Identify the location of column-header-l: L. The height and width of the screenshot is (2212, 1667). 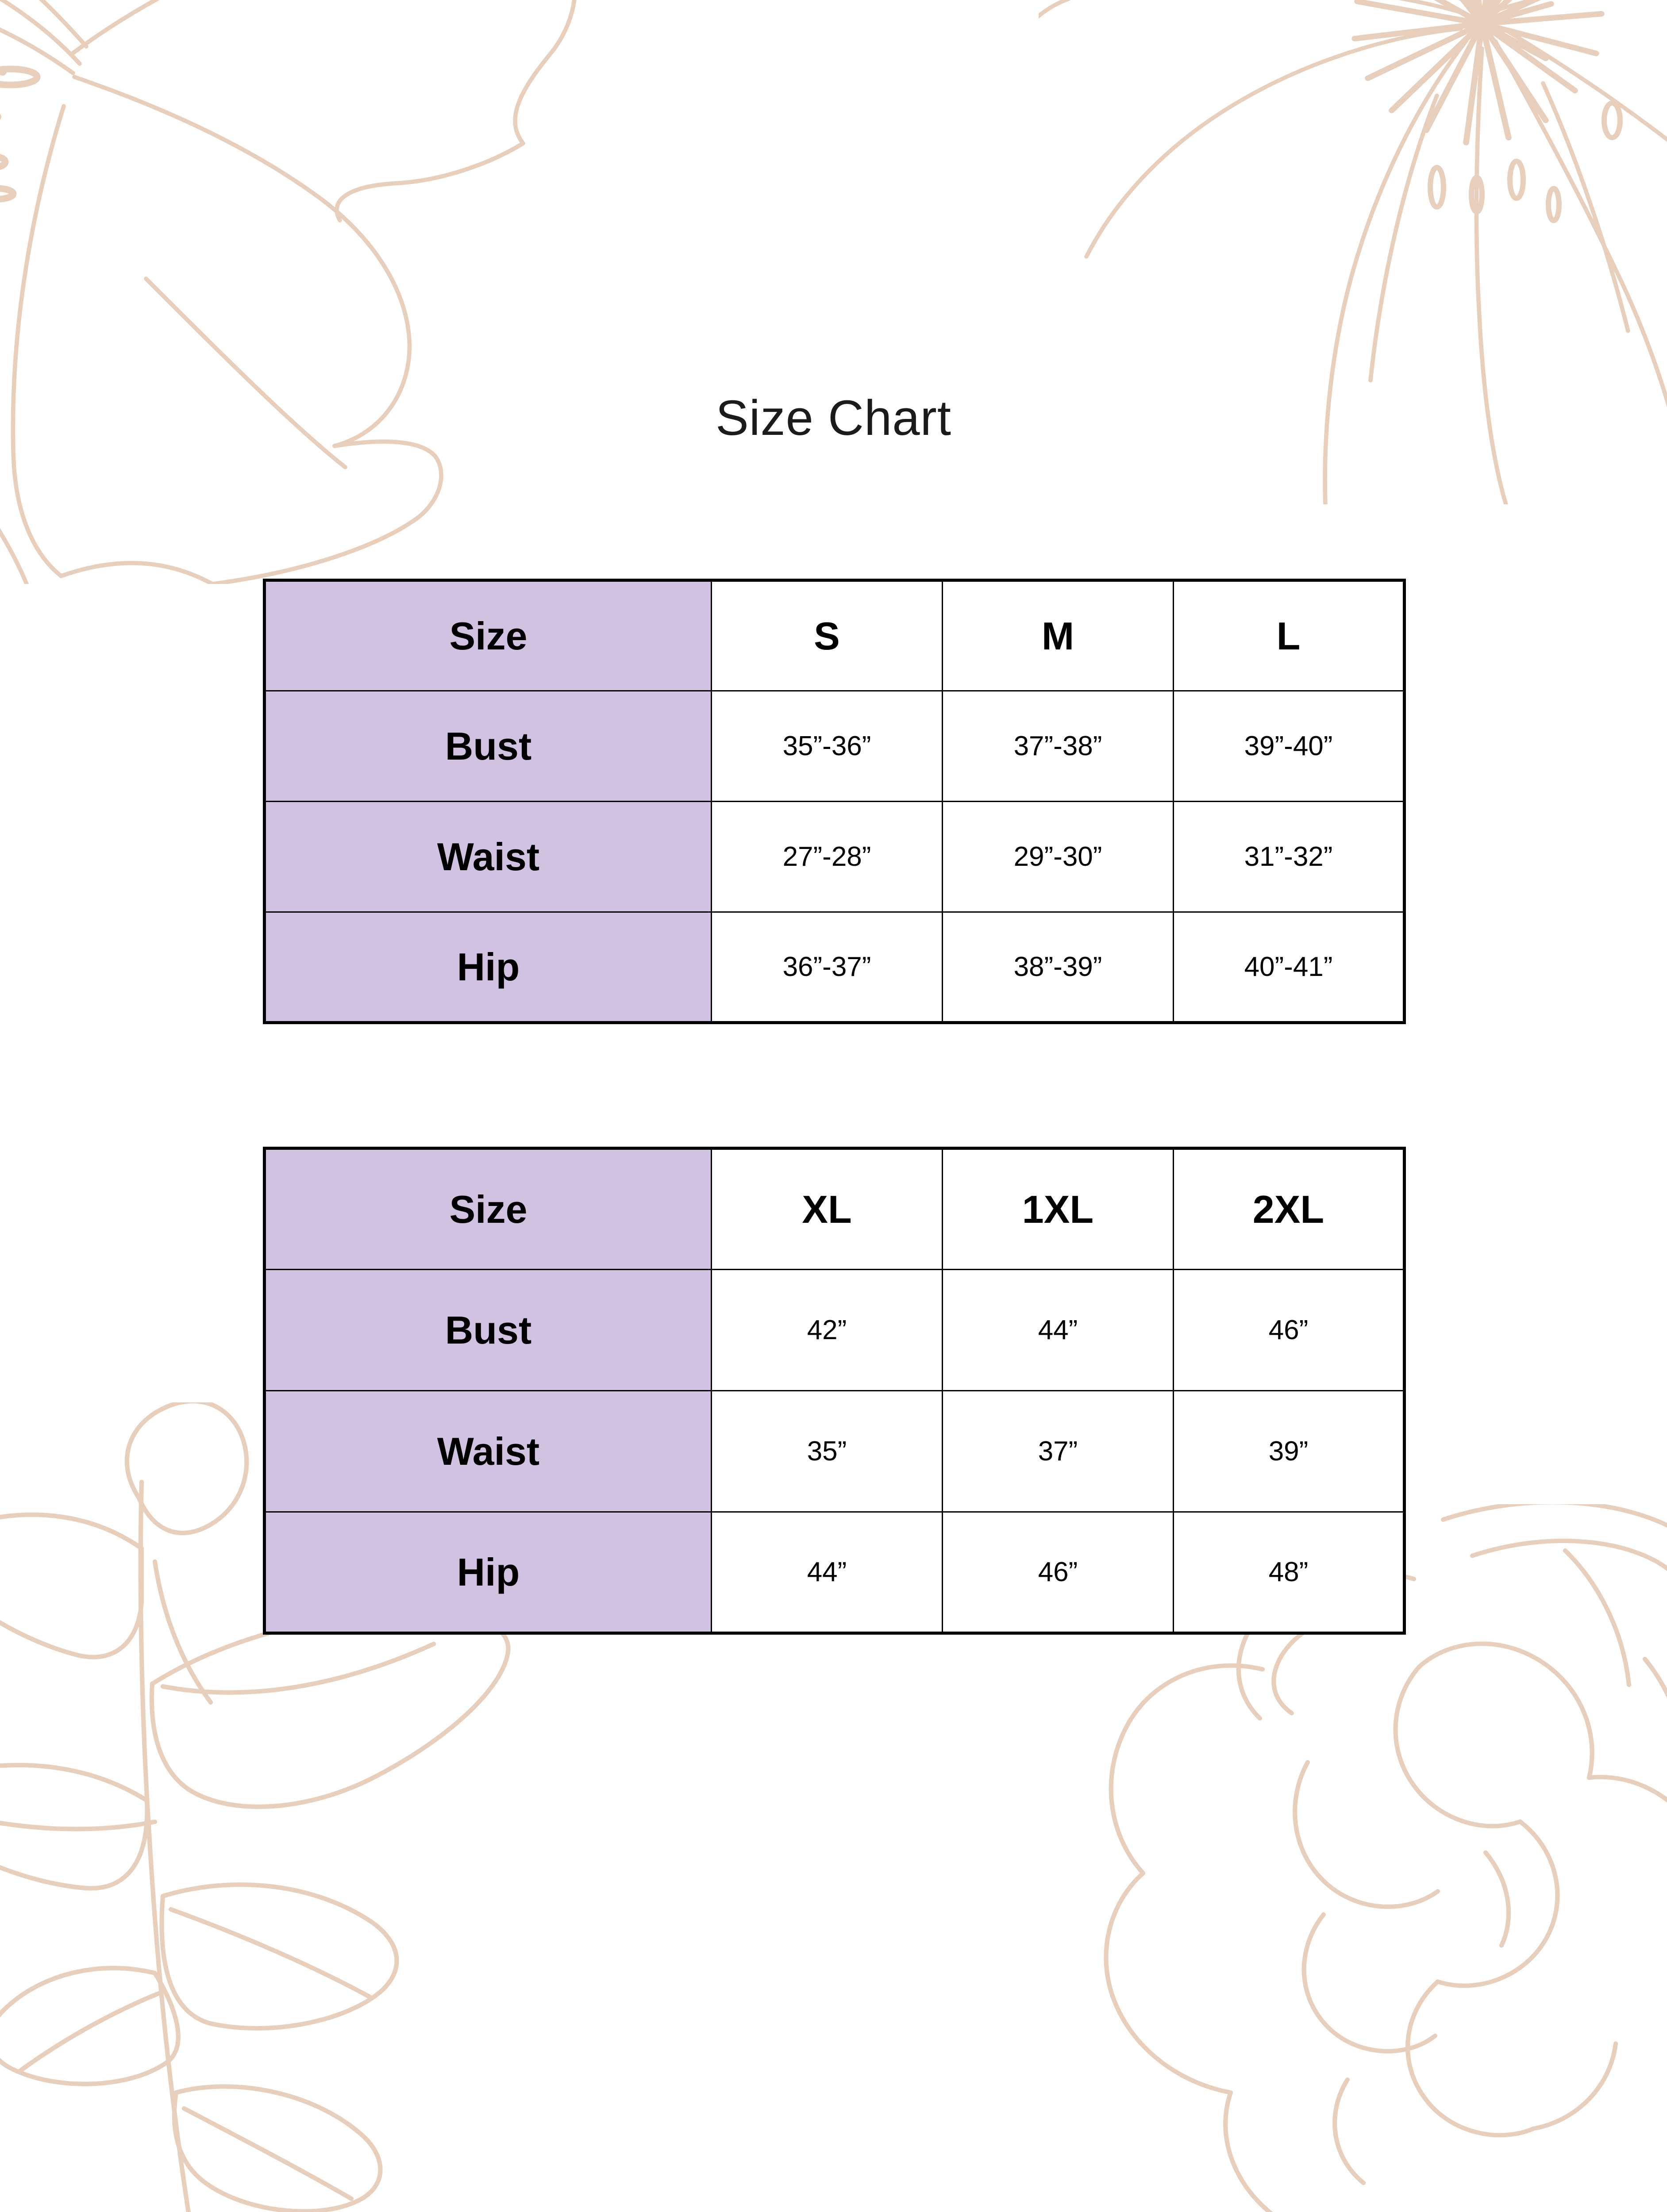
(1289, 635).